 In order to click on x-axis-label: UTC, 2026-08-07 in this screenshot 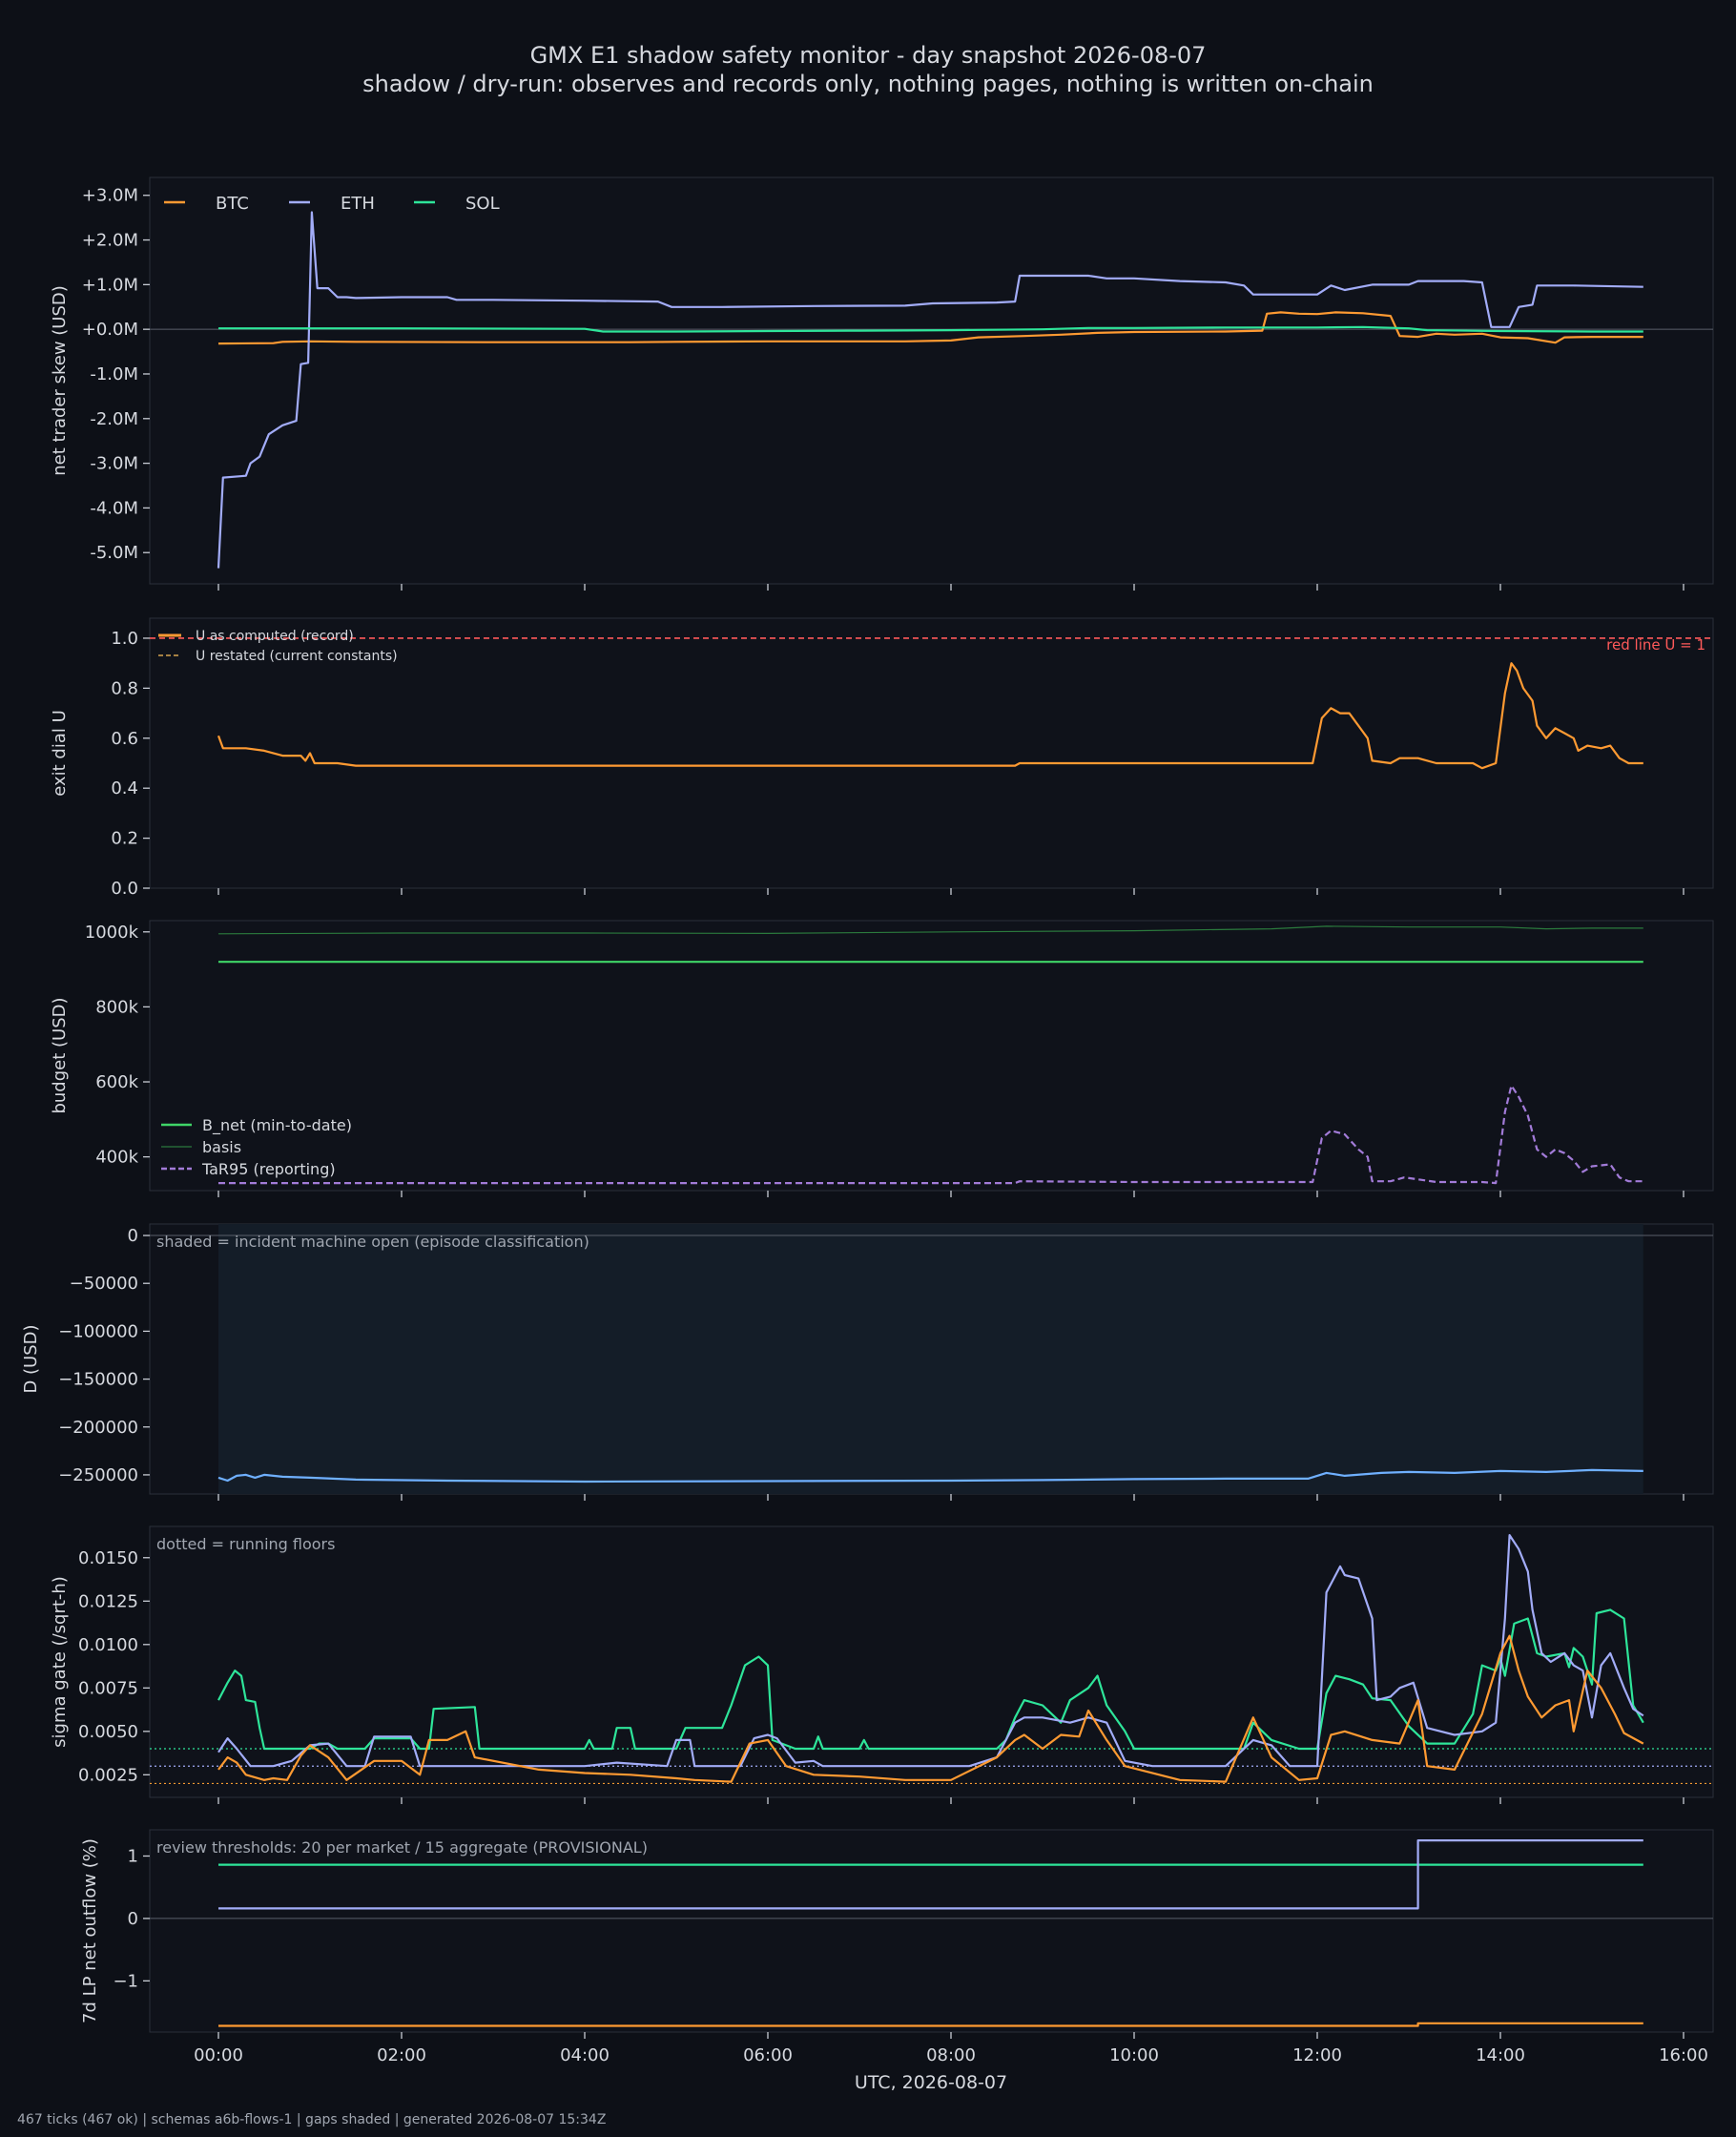, I will do `click(931, 2082)`.